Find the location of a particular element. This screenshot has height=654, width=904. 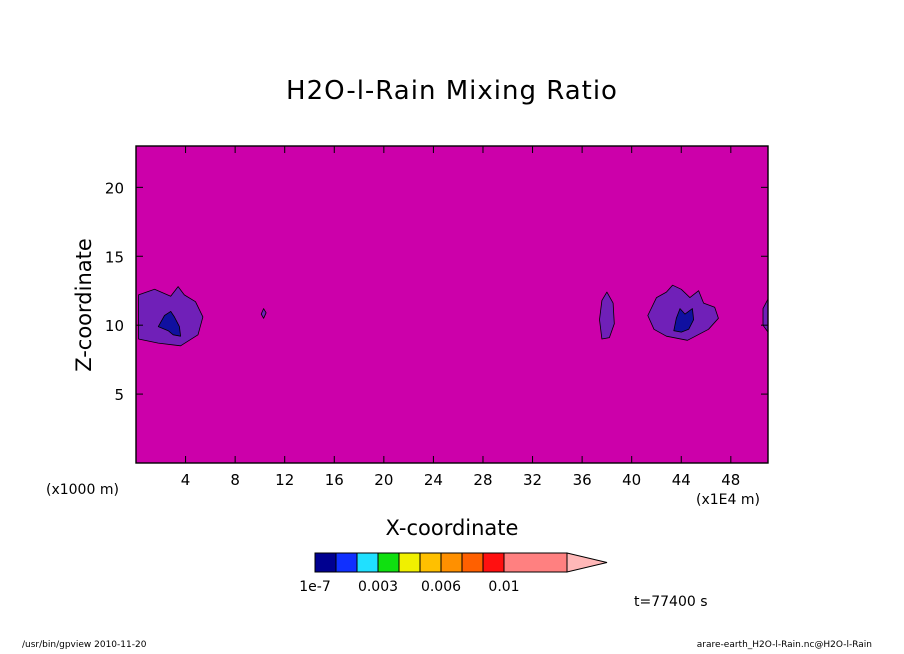

x-tick-label: 44 is located at coordinates (681, 480).